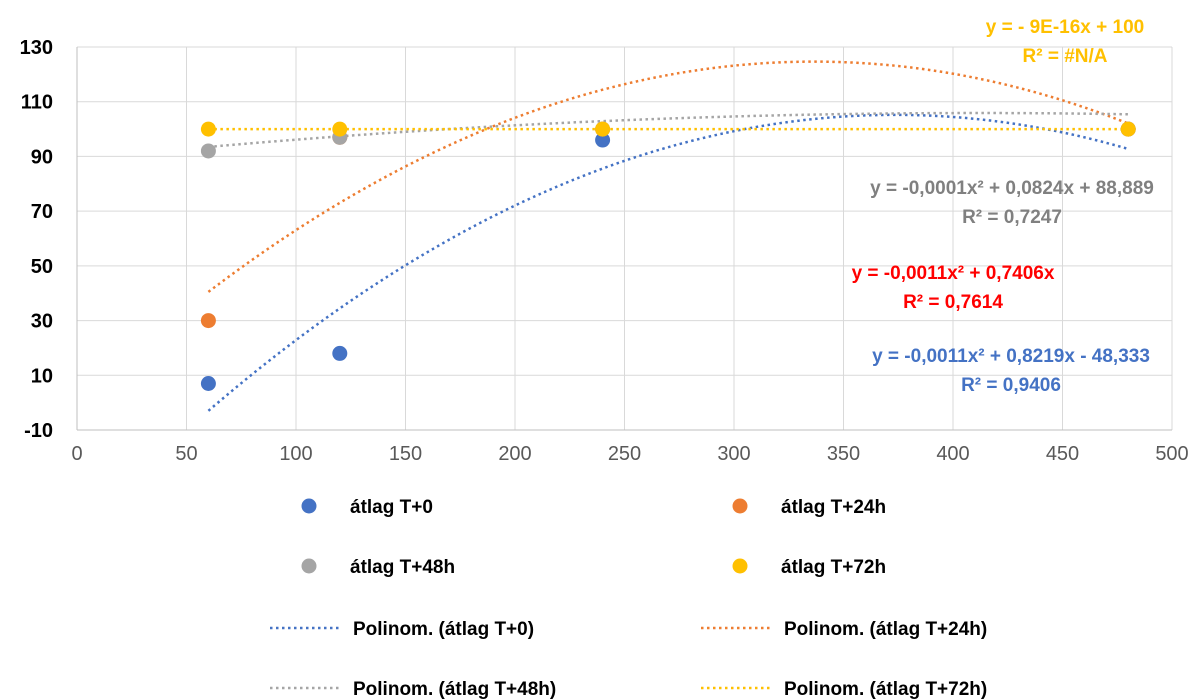 The width and height of the screenshot is (1201, 700). I want to click on equation-t0: y = -0,0011x² + 0,8219x - 48,333, so click(1011, 356).